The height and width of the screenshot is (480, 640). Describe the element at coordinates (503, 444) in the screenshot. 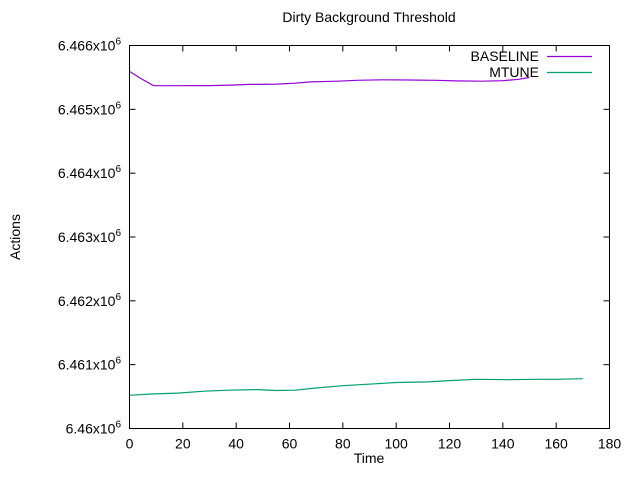

I see `x-tick-label: 140` at that location.